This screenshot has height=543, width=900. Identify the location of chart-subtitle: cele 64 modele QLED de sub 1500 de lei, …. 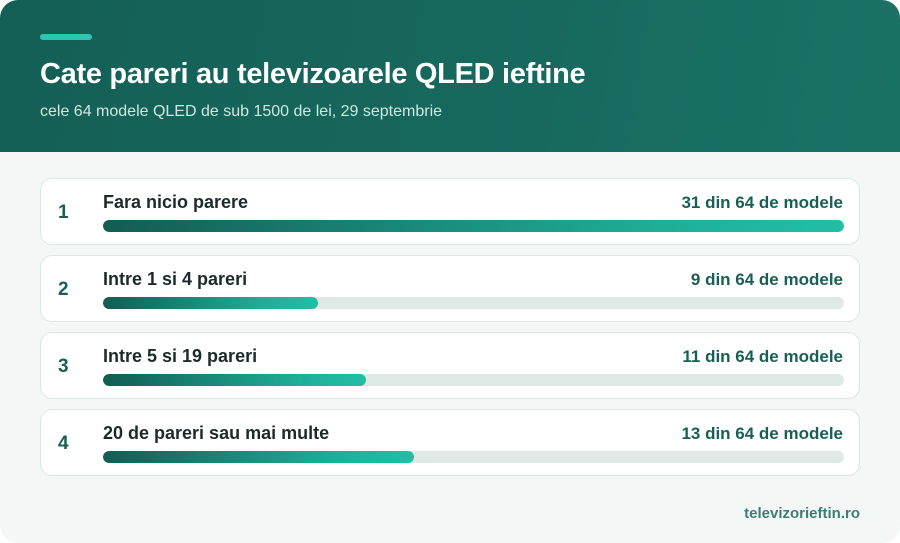
(241, 111).